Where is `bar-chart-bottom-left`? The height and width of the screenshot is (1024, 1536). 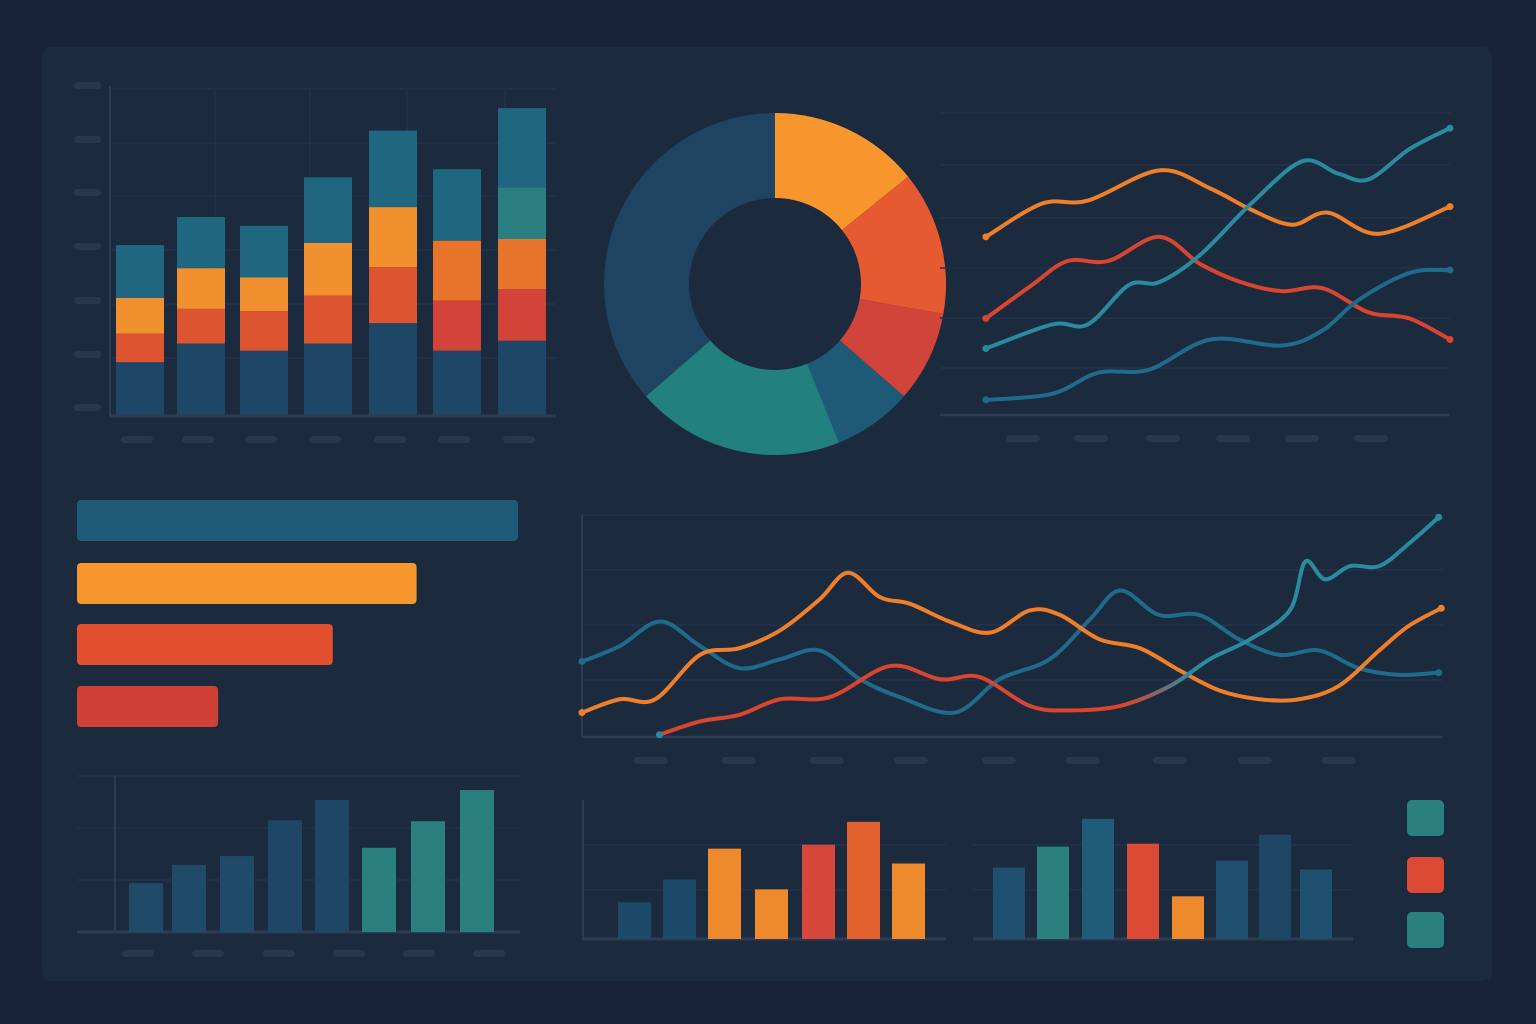
bar-chart-bottom-left is located at coordinates (298, 866).